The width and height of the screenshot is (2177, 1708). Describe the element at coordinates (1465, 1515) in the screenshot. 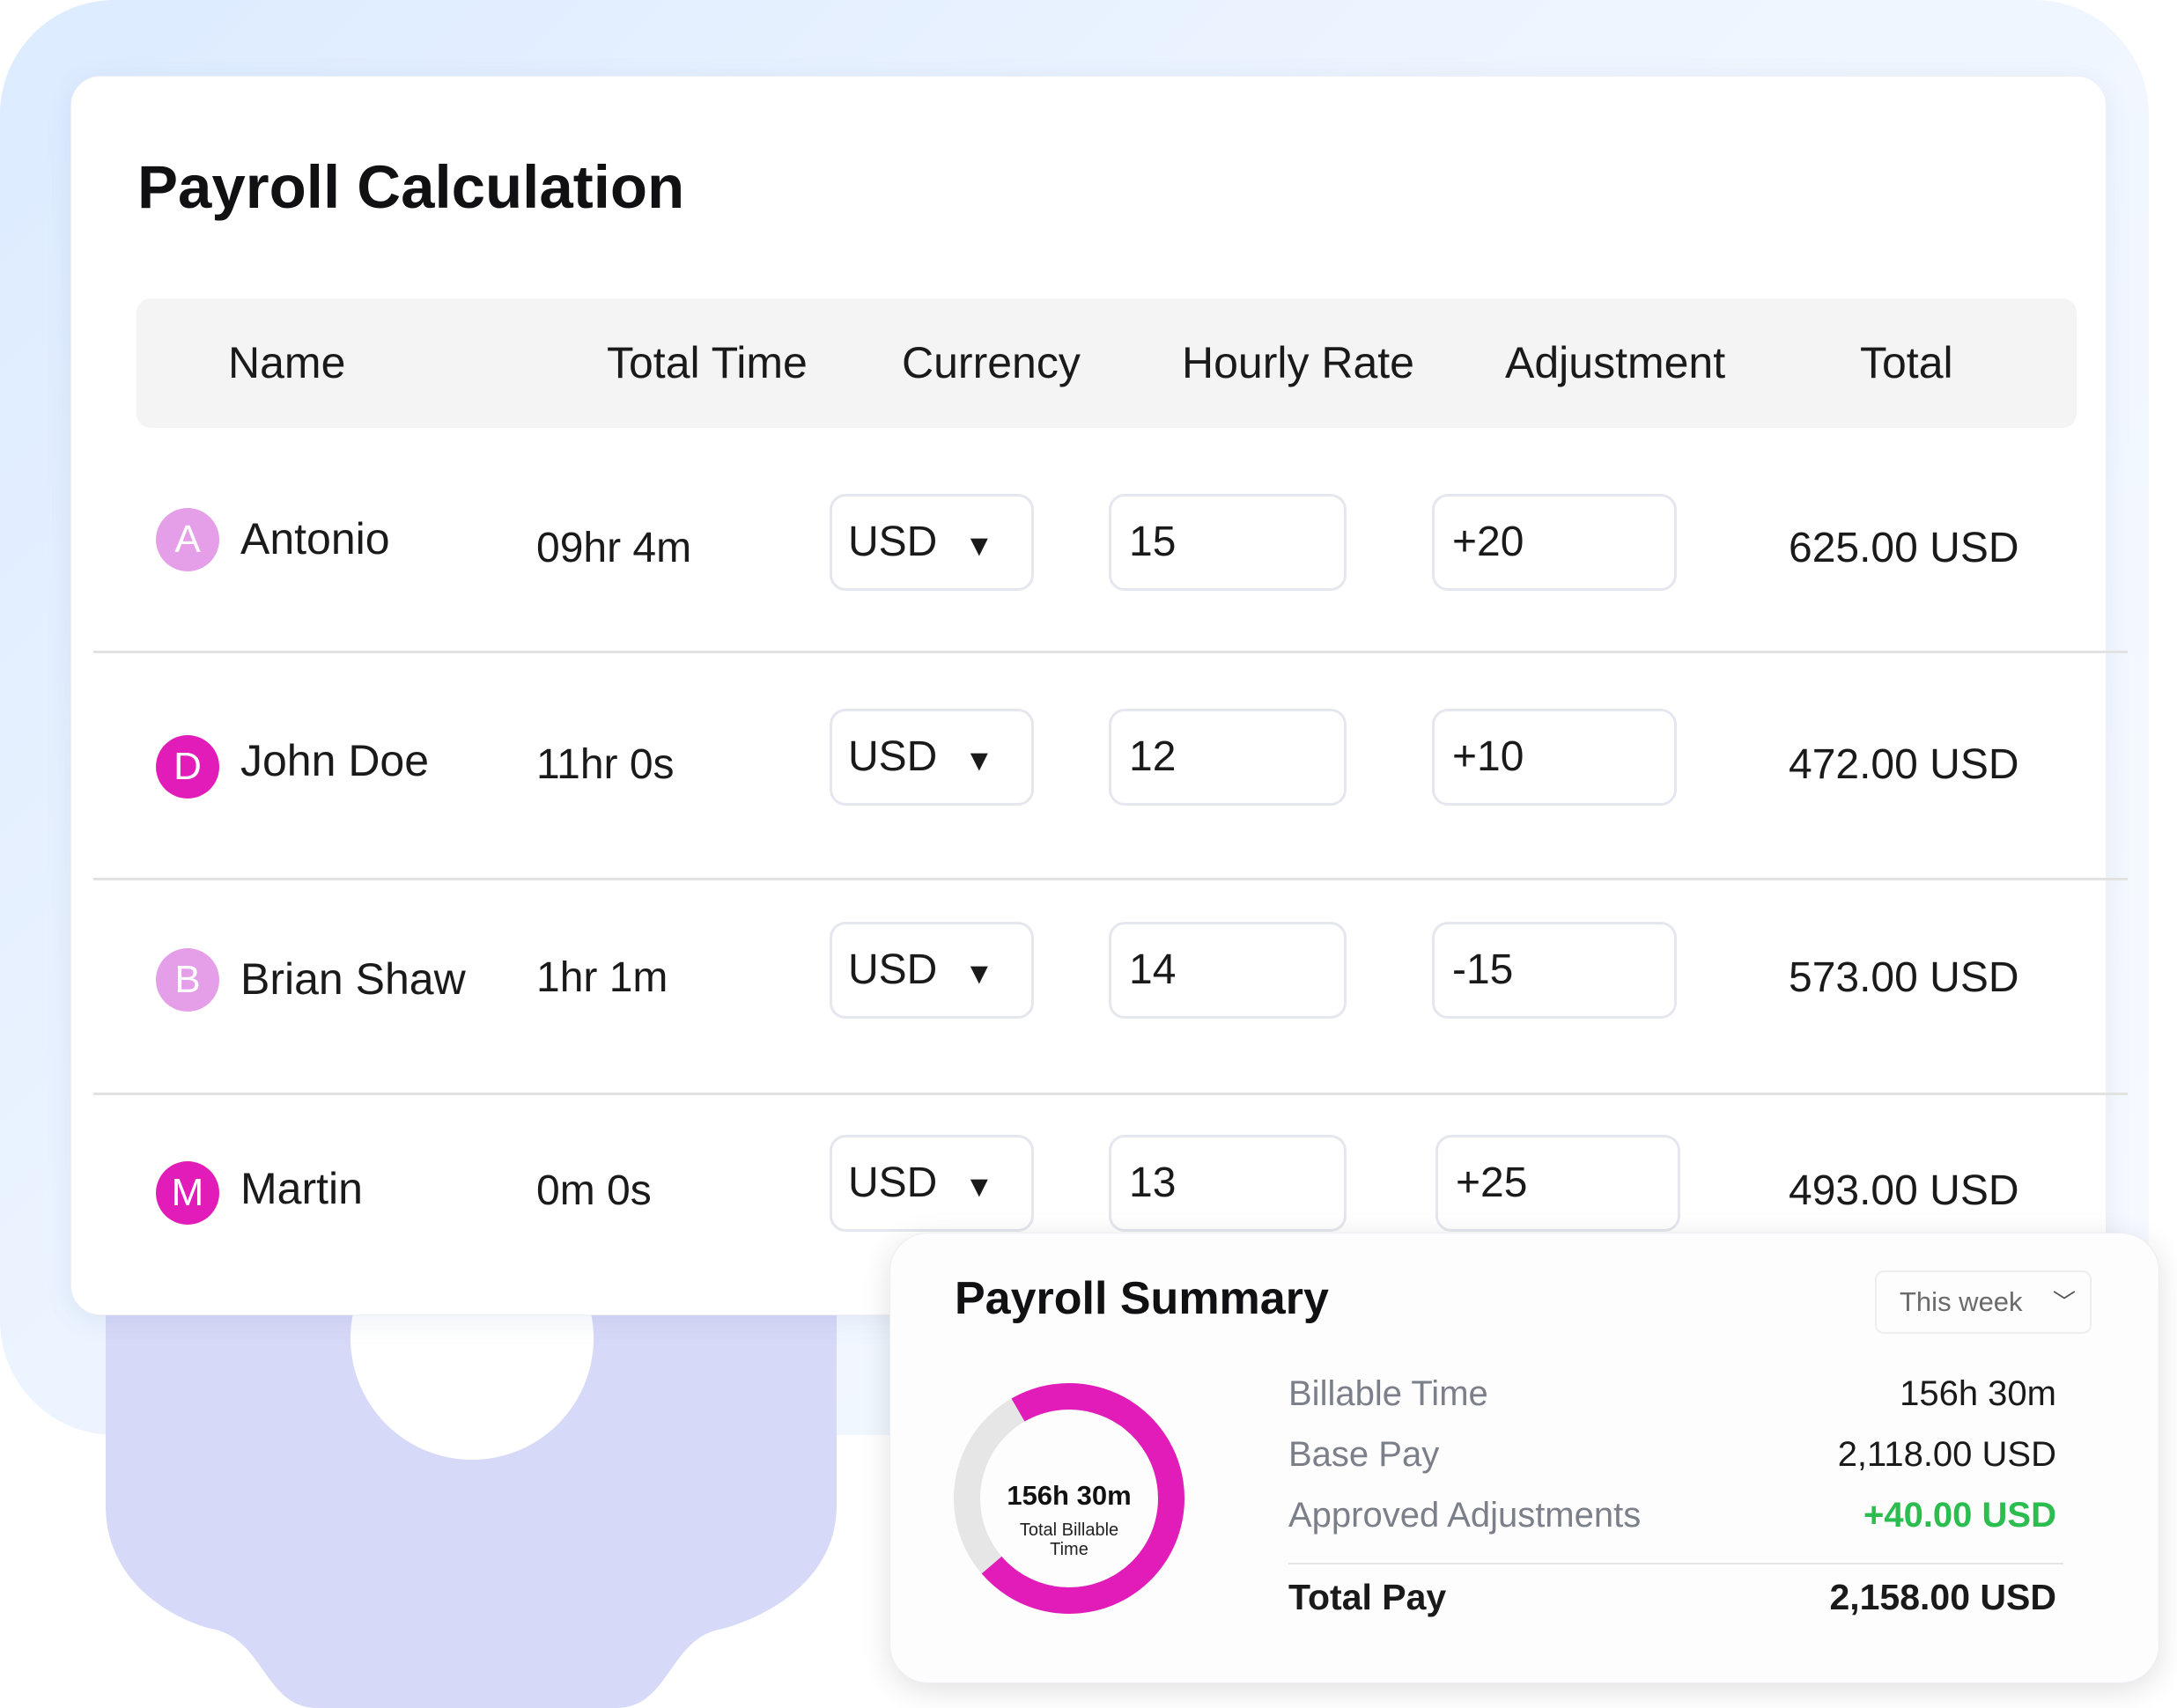

I see `approved-adjustments-label: Approved Adjustments` at that location.